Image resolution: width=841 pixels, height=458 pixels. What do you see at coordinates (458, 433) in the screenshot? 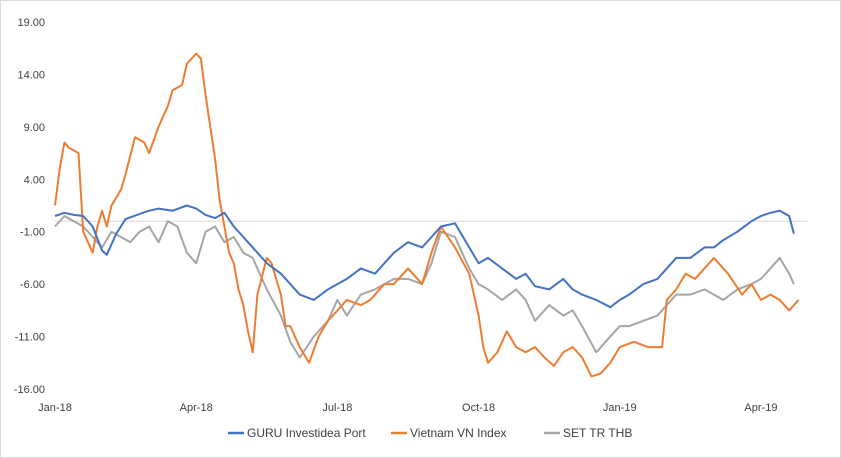
I see `legend-label: Vietnam VN Index` at bounding box center [458, 433].